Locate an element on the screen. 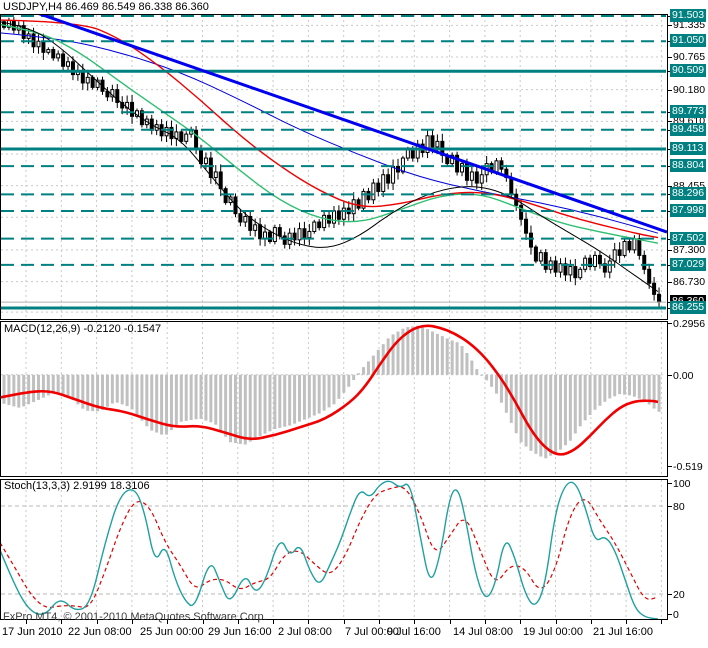 This screenshot has height=648, width=708. macd-indicator-label: MACD(12,26,9) -0.2120 -0.1547 is located at coordinates (83, 329).